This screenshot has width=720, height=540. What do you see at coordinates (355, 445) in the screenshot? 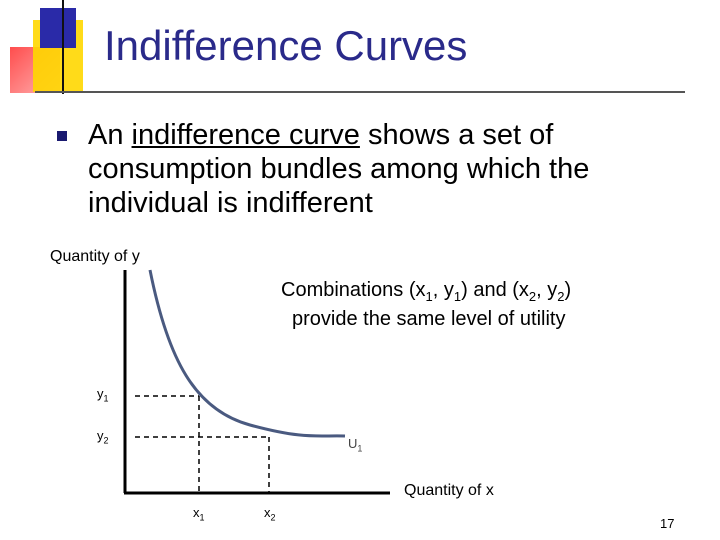
I see `curve-label-u1: U1` at bounding box center [355, 445].